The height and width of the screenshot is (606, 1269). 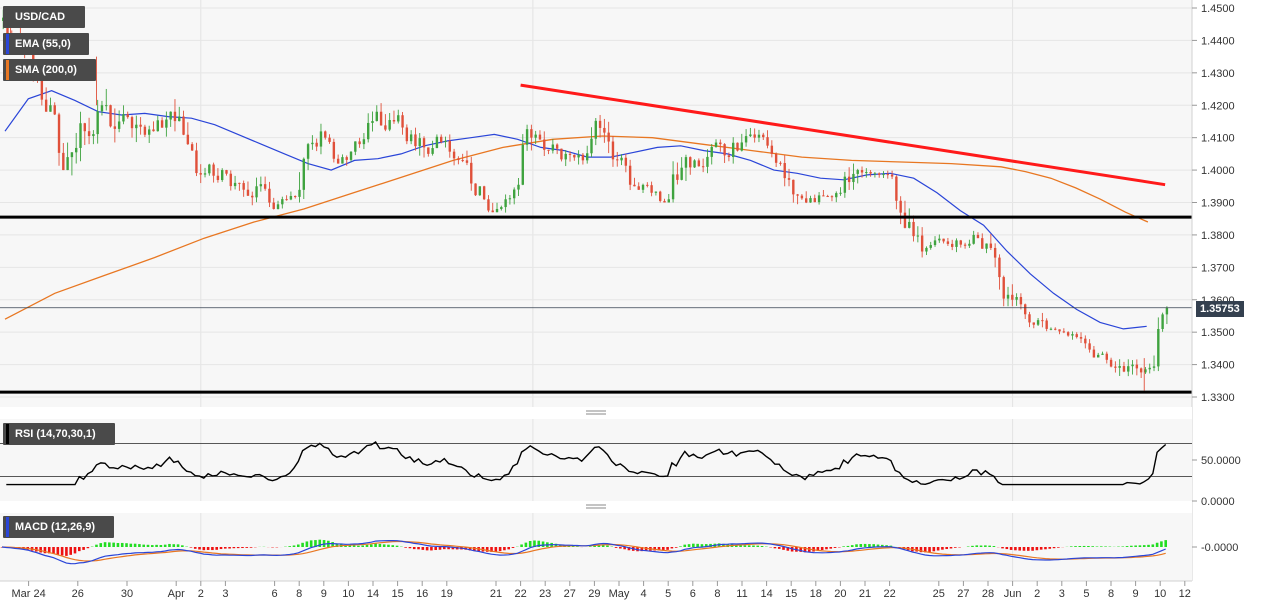 What do you see at coordinates (49, 70) in the screenshot?
I see `sma-label: SMA (200,0)` at bounding box center [49, 70].